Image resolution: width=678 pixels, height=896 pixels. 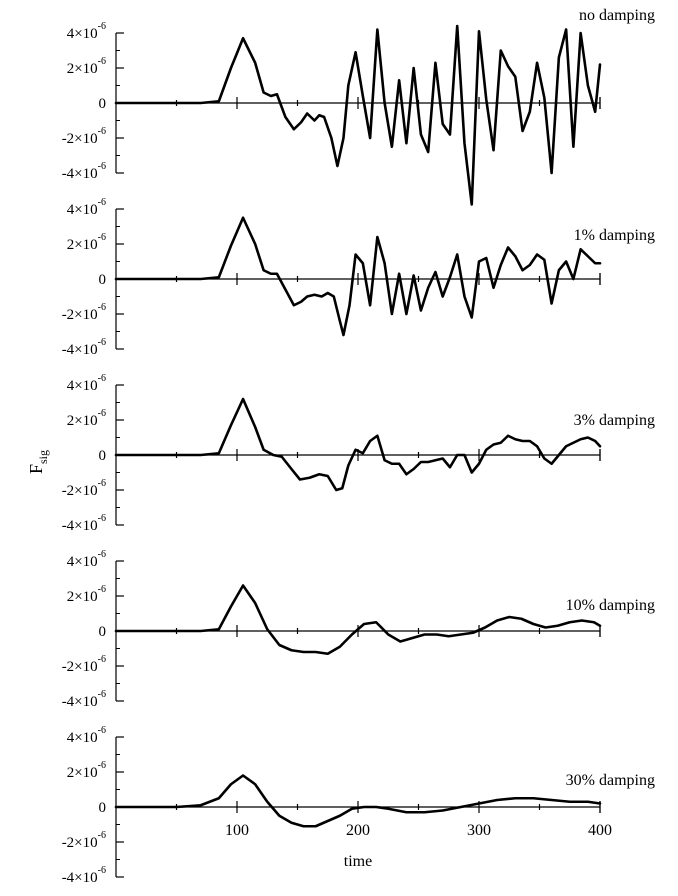 I want to click on x-tick-label: 100, so click(x=237, y=830).